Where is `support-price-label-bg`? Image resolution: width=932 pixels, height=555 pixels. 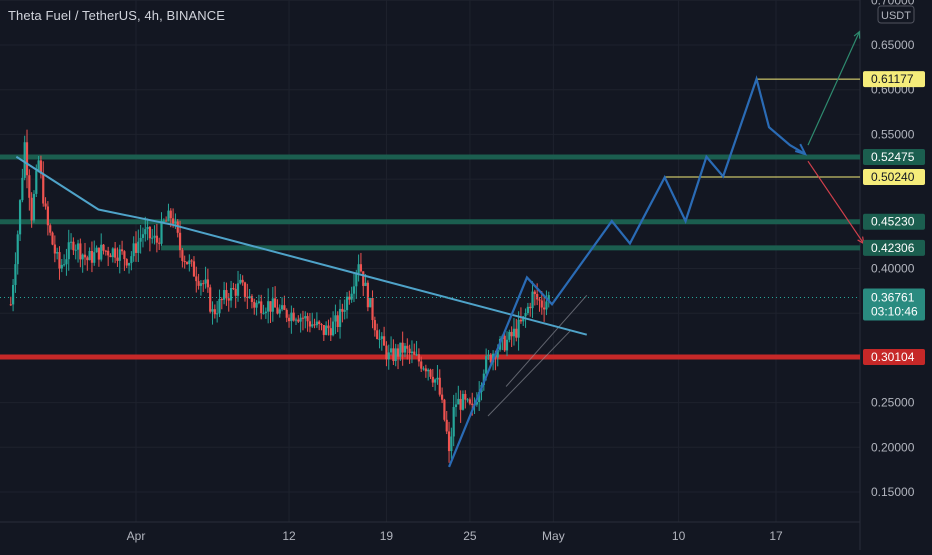
support-price-label-bg is located at coordinates (894, 356).